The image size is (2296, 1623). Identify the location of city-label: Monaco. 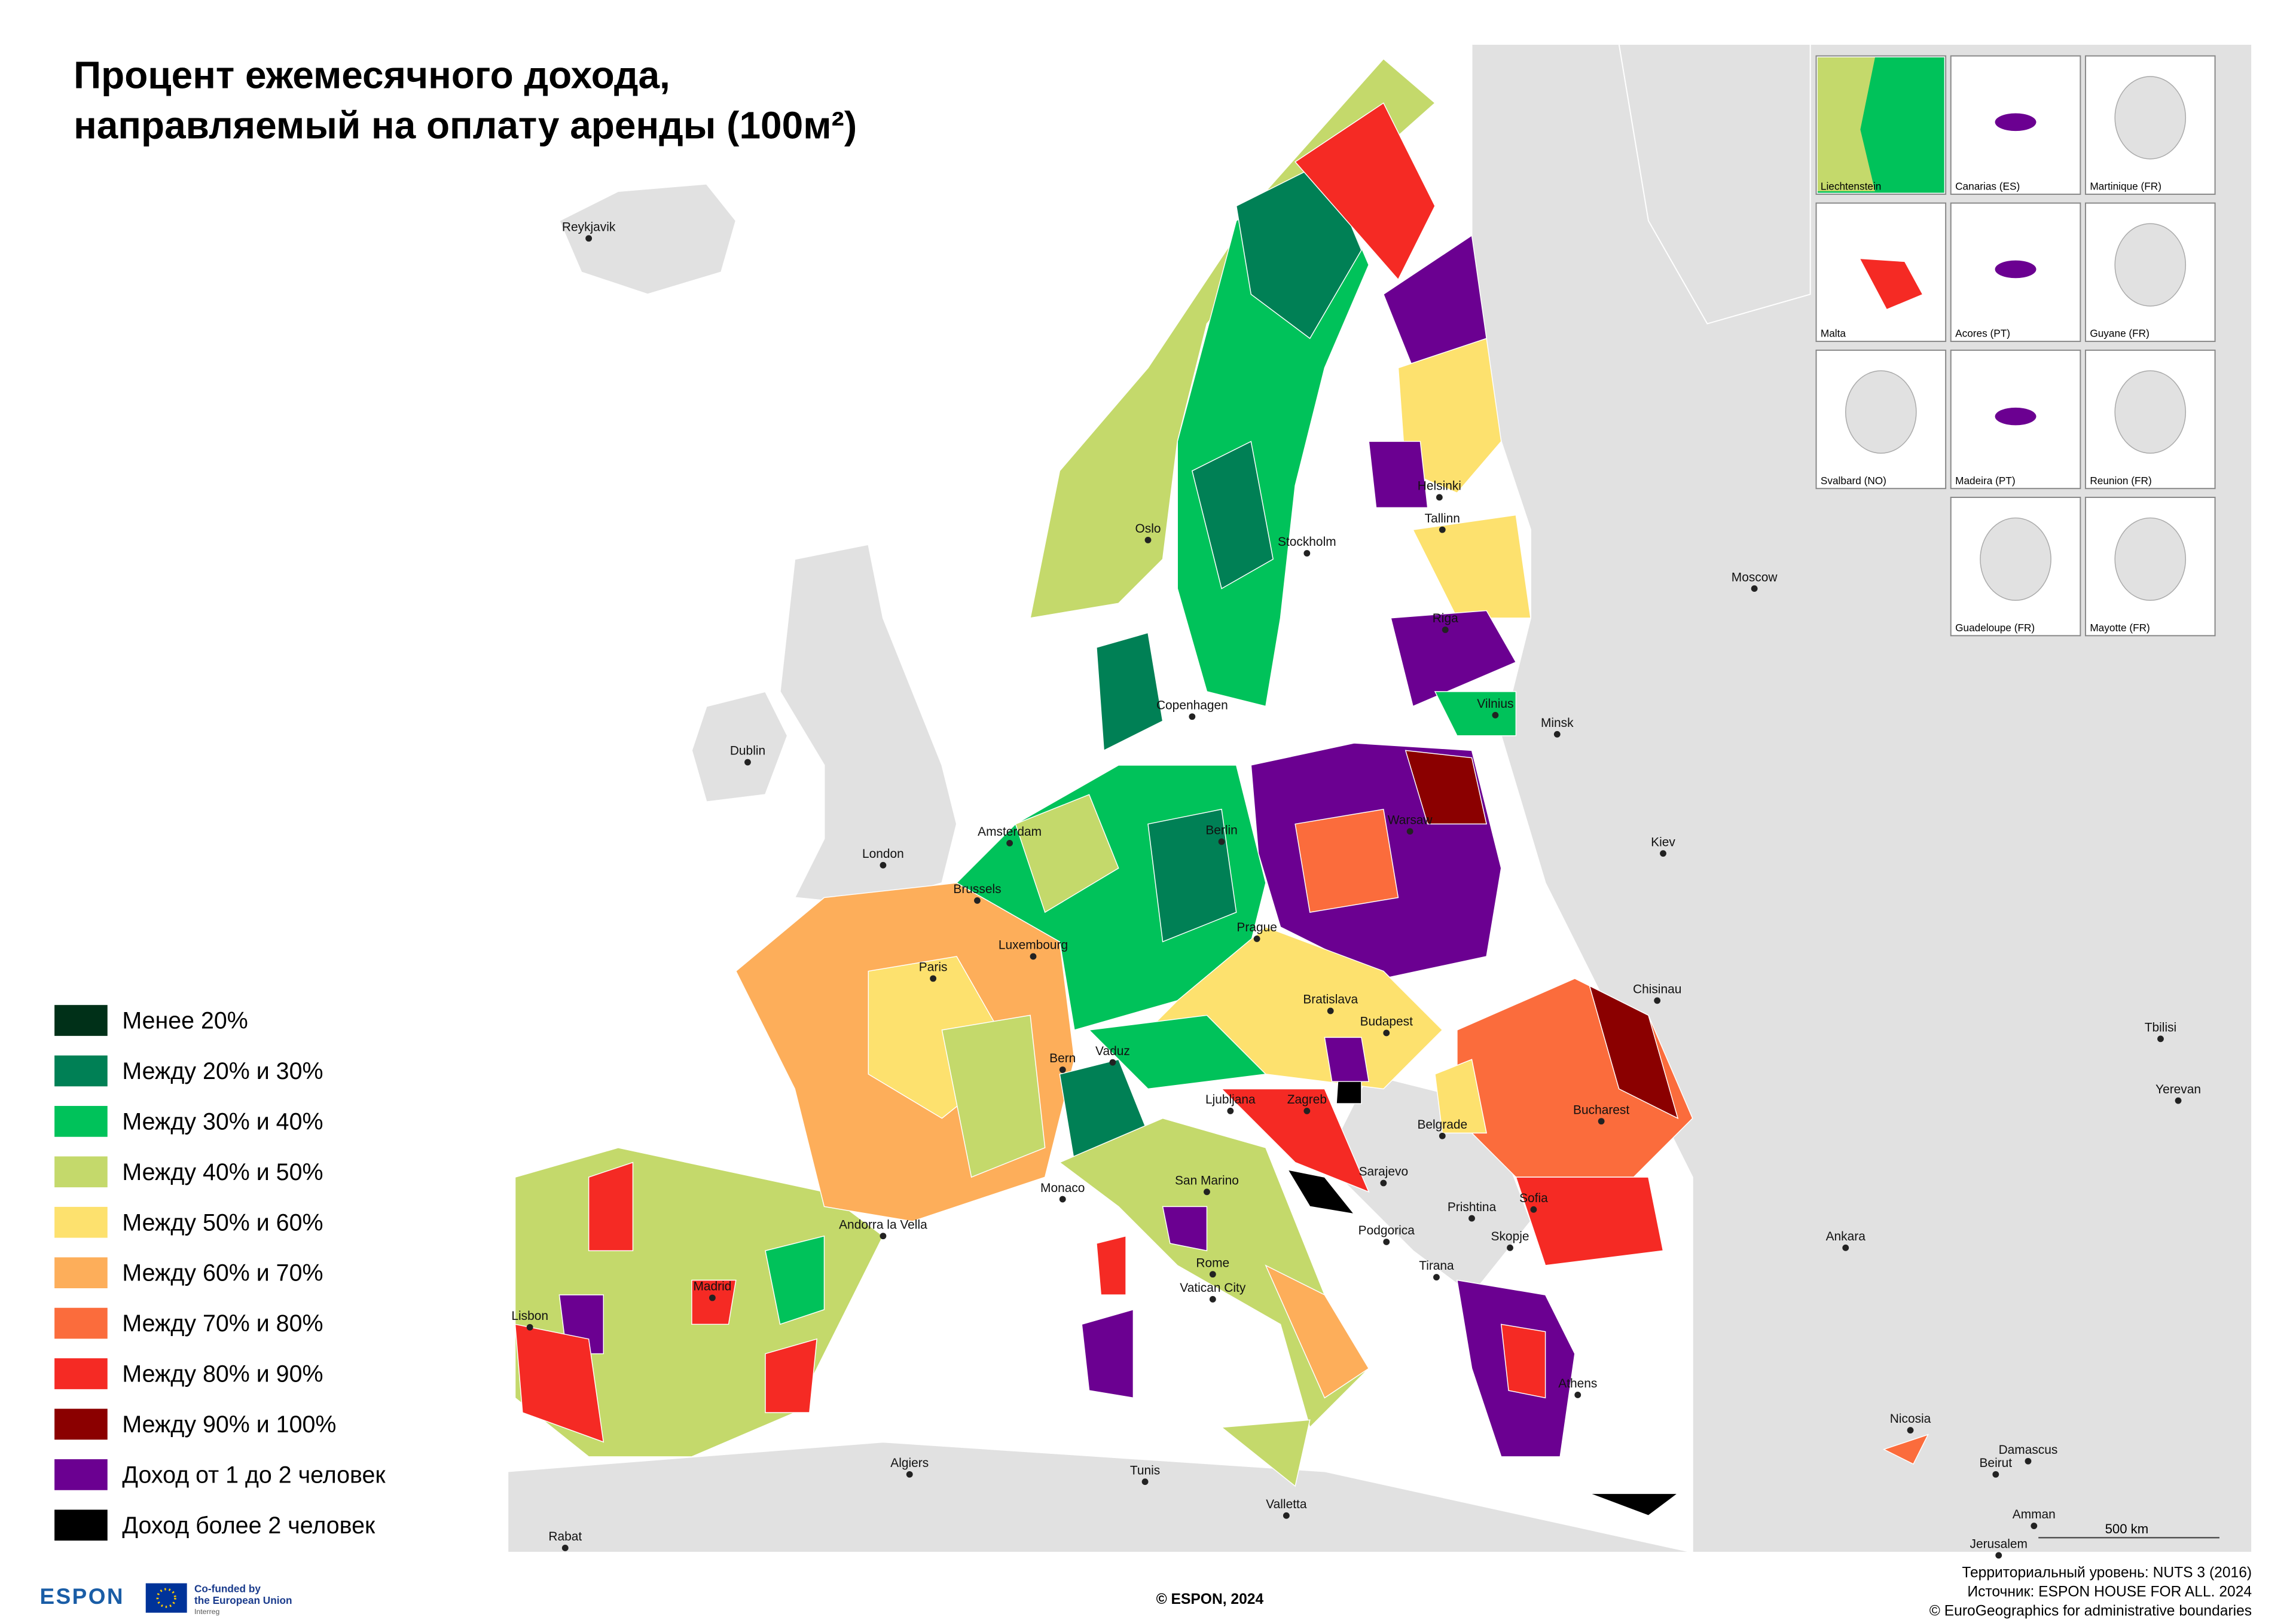
(1062, 1188).